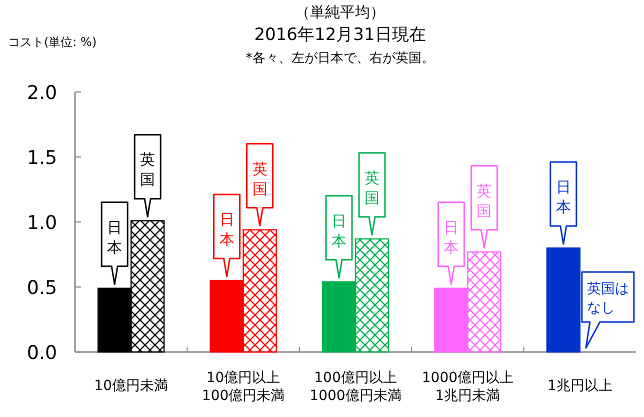  Describe the element at coordinates (468, 387) in the screenshot. I see `x-tick-label: 1000億円以上 1兆円未満` at that location.